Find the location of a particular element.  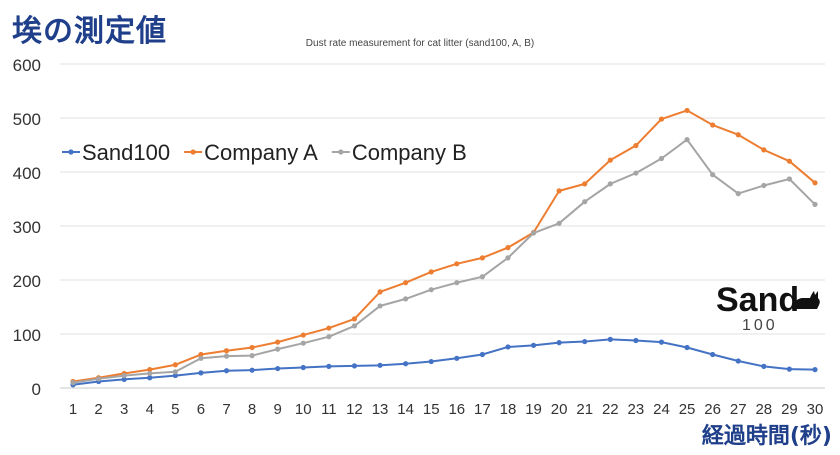

legend-label: Company B is located at coordinates (409, 152).